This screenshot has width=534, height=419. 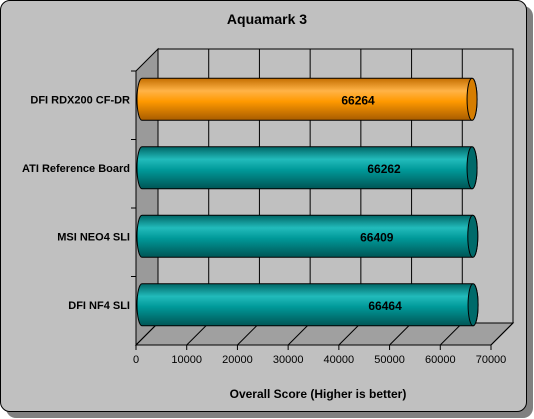 What do you see at coordinates (288, 360) in the screenshot?
I see `x-tick-label: 30000` at bounding box center [288, 360].